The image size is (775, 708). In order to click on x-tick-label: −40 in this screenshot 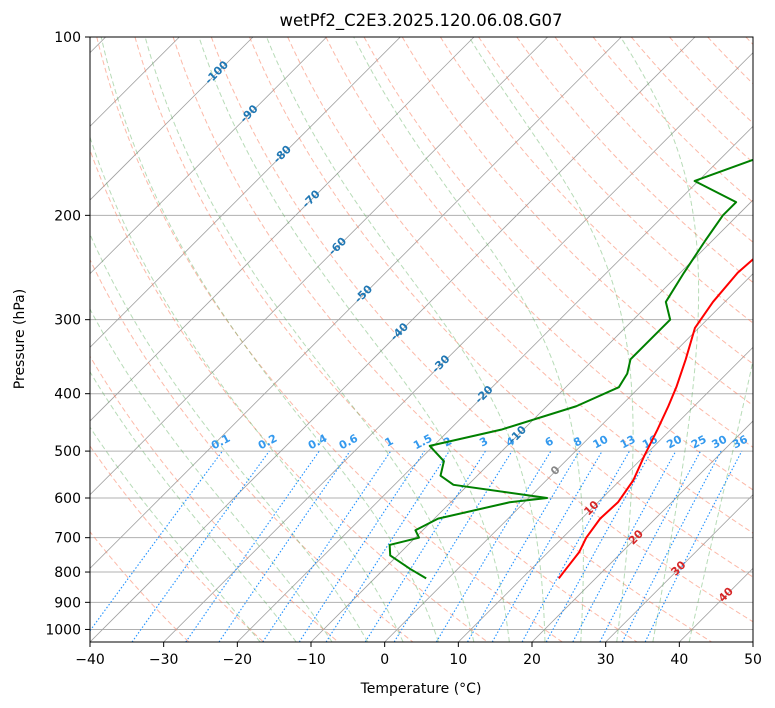, I will do `click(90, 660)`.